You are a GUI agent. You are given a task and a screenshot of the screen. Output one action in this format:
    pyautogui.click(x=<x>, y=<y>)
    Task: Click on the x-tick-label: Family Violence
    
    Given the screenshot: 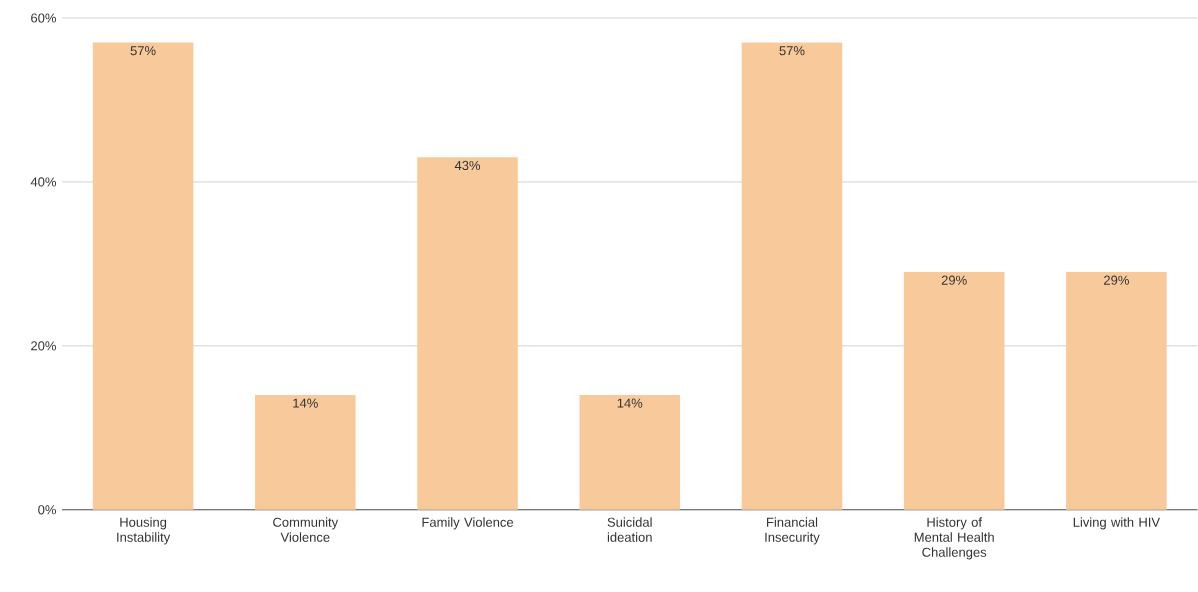 What is the action you would take?
    pyautogui.click(x=468, y=523)
    